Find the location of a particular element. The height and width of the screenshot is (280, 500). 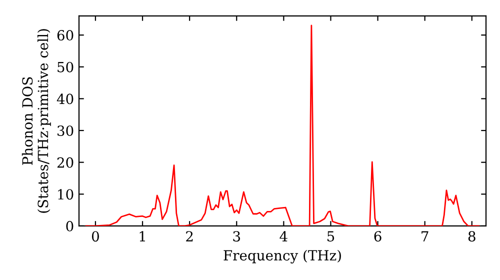

x-tick-label: 6 is located at coordinates (378, 236).